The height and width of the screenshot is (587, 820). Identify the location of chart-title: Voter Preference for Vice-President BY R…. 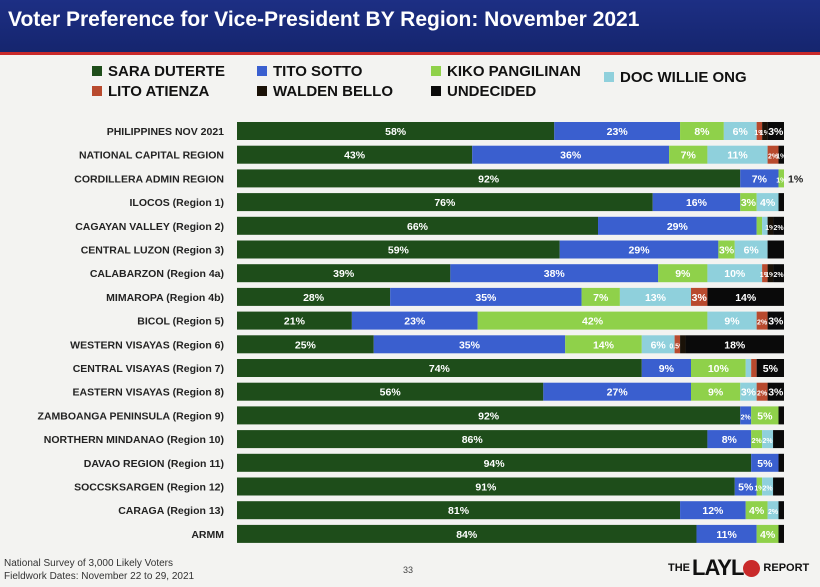
(324, 19).